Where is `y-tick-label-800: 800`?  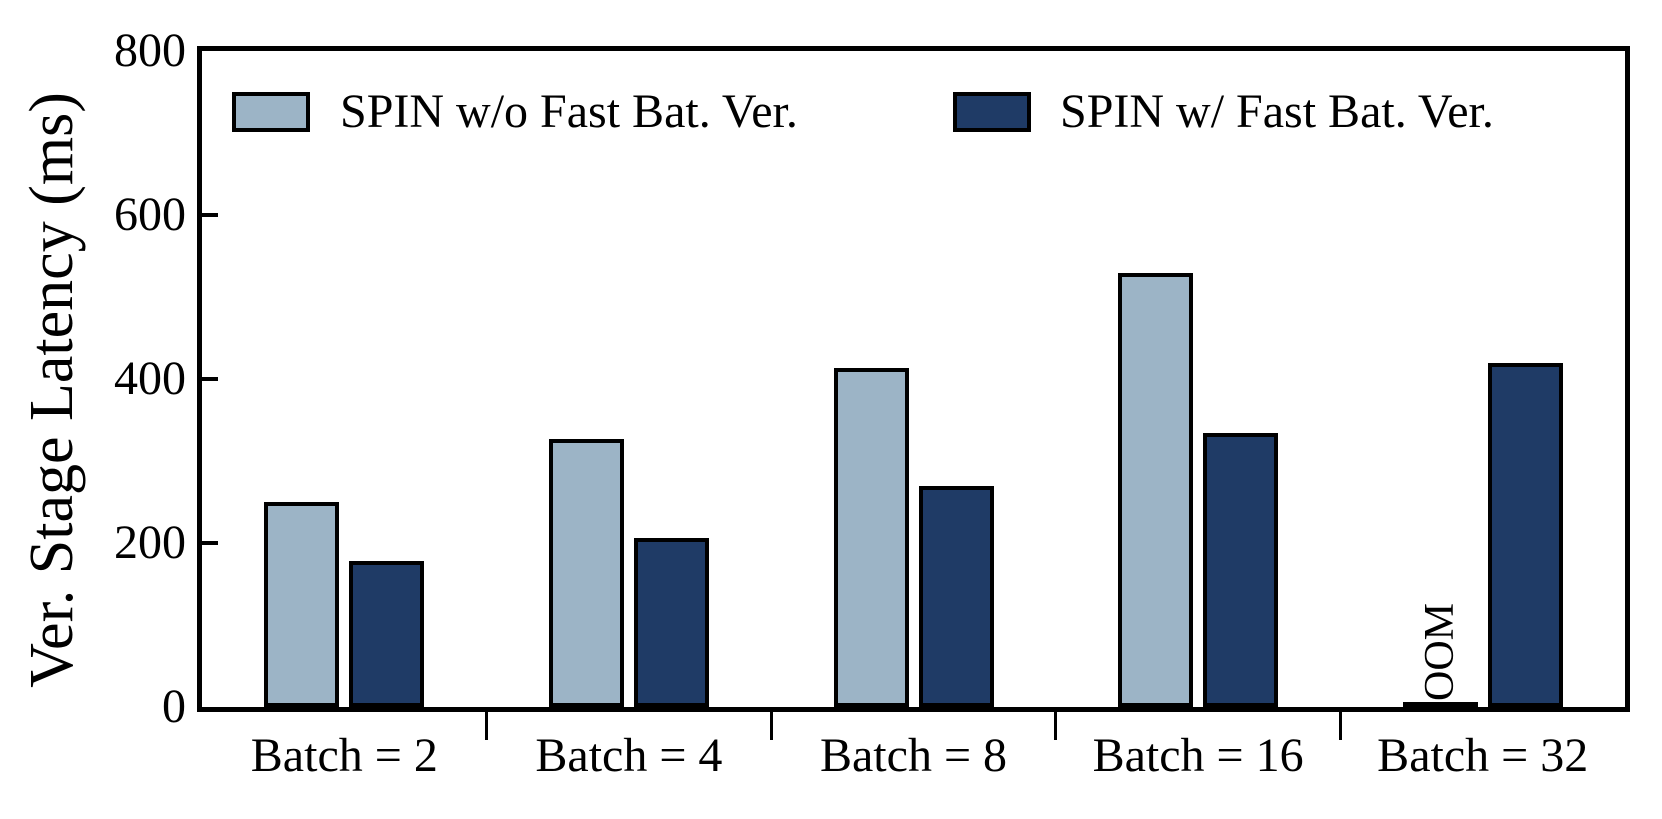 y-tick-label-800: 800 is located at coordinates (150, 50).